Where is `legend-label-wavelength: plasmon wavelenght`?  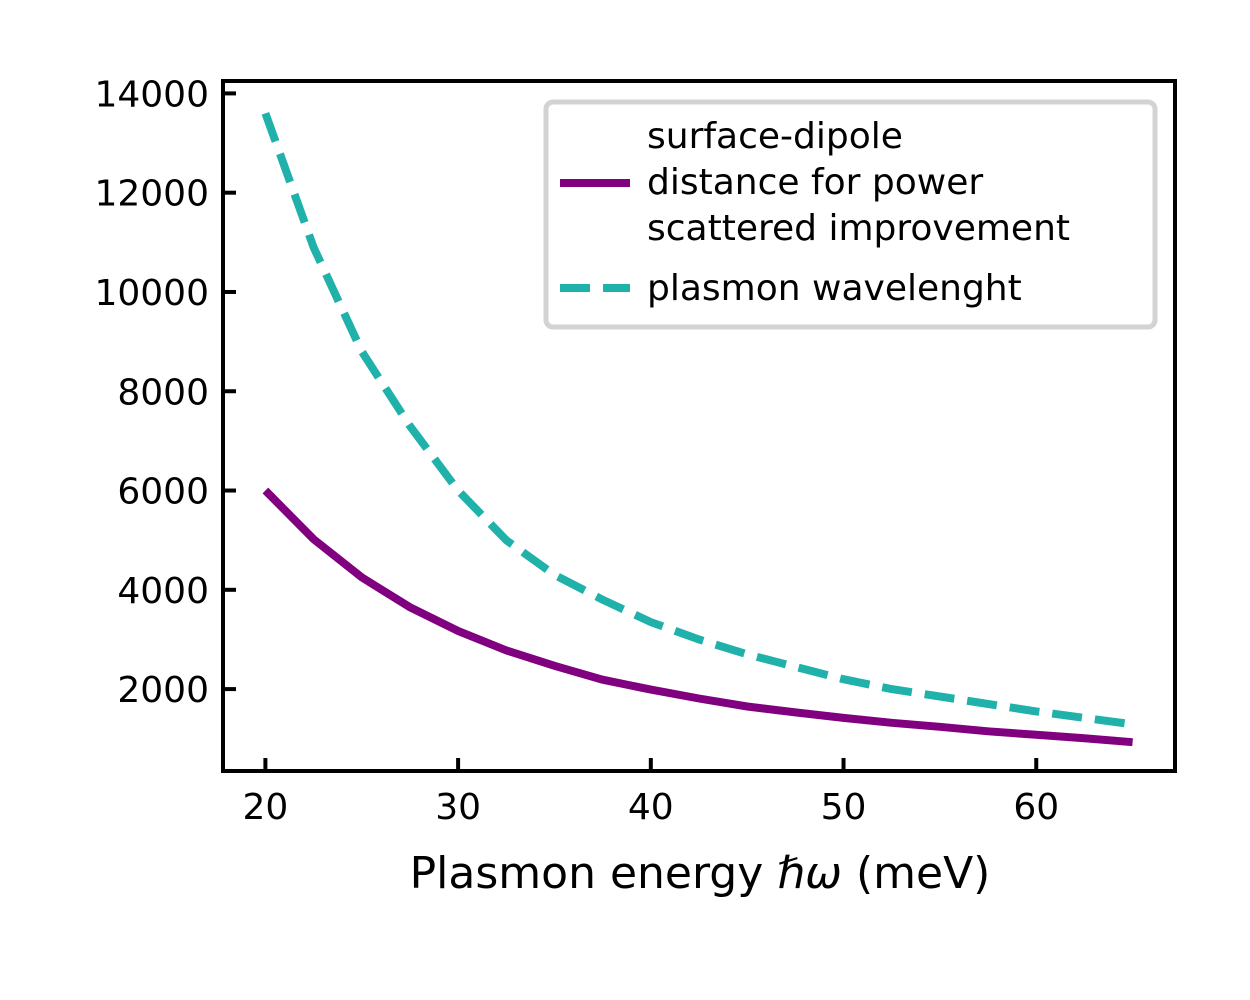
legend-label-wavelength: plasmon wavelenght is located at coordinates (834, 288).